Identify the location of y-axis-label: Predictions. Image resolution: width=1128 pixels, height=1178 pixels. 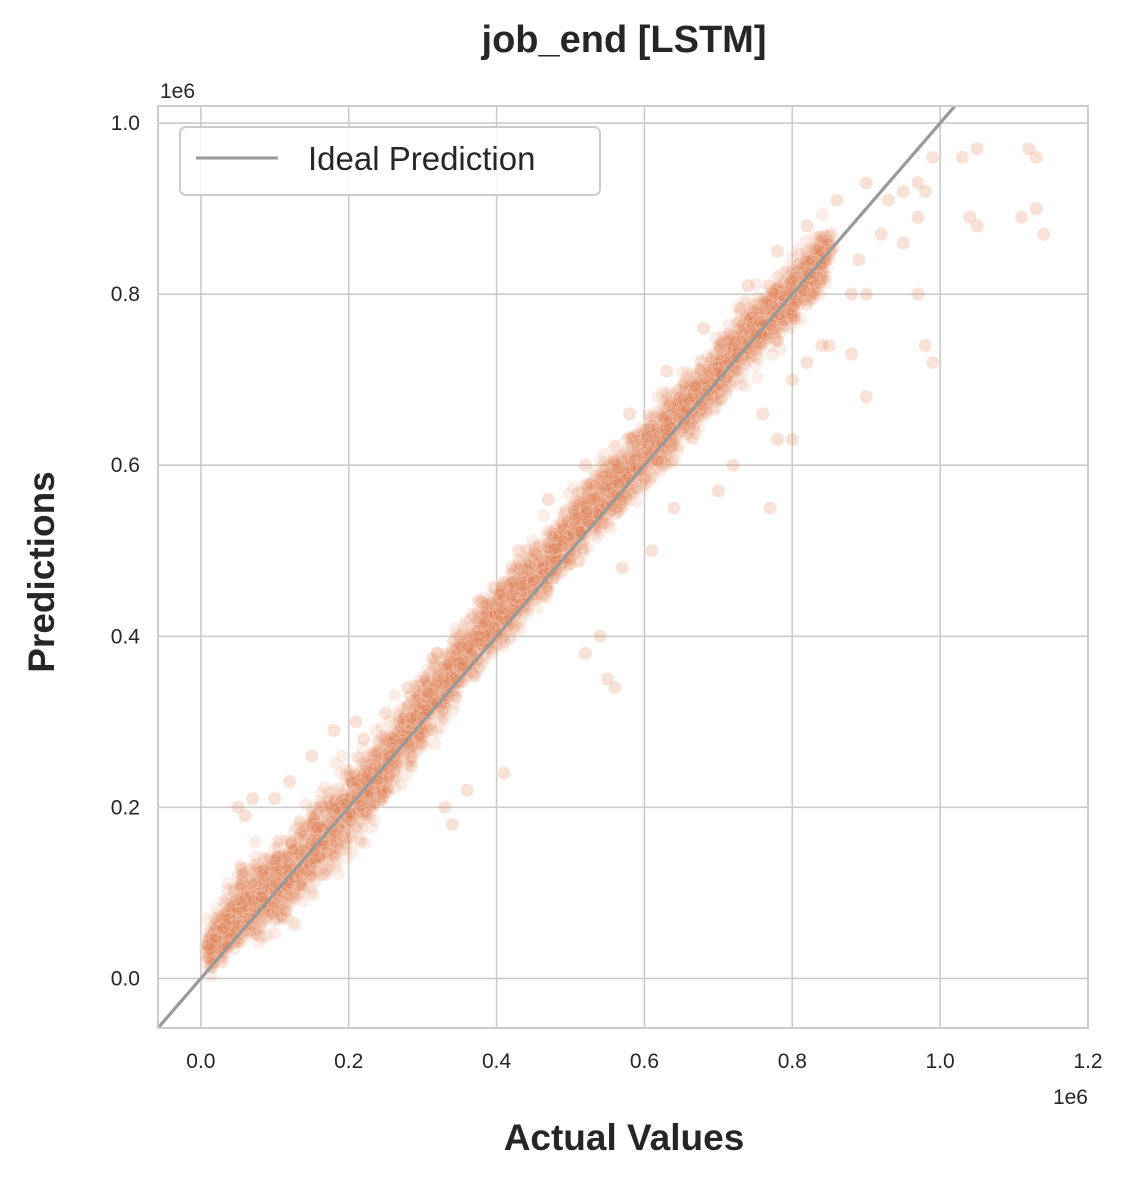
(41, 572).